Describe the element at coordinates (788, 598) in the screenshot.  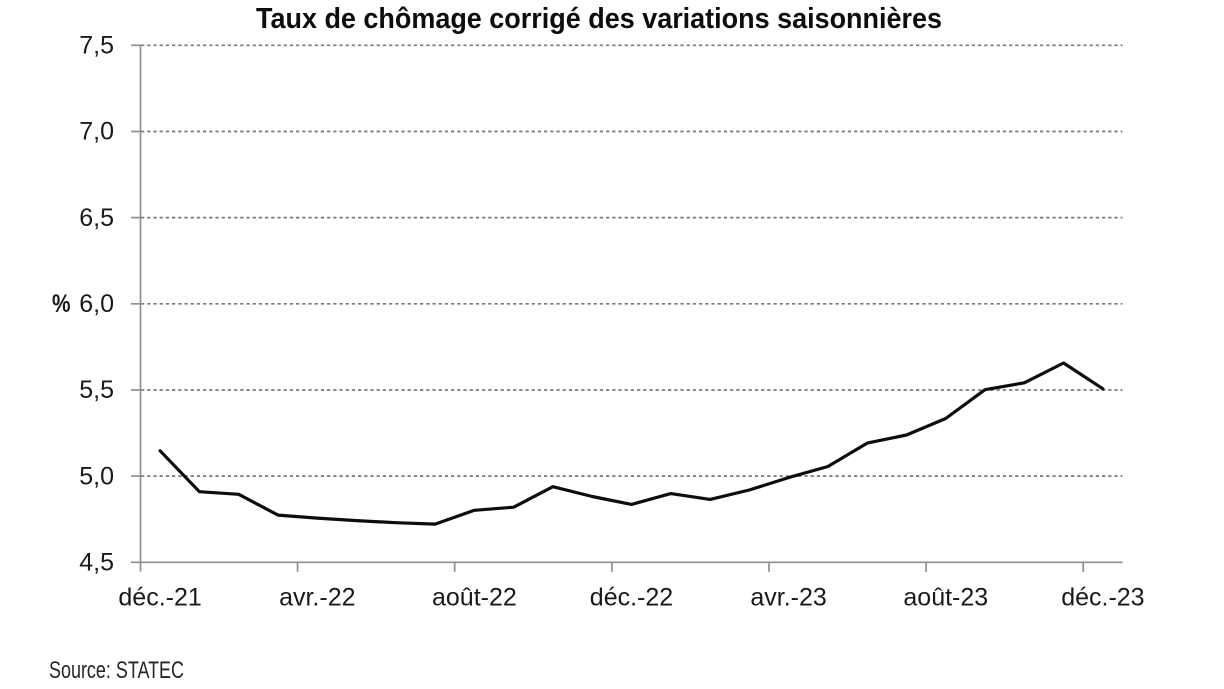
I see `svg-text: avr.-23` at that location.